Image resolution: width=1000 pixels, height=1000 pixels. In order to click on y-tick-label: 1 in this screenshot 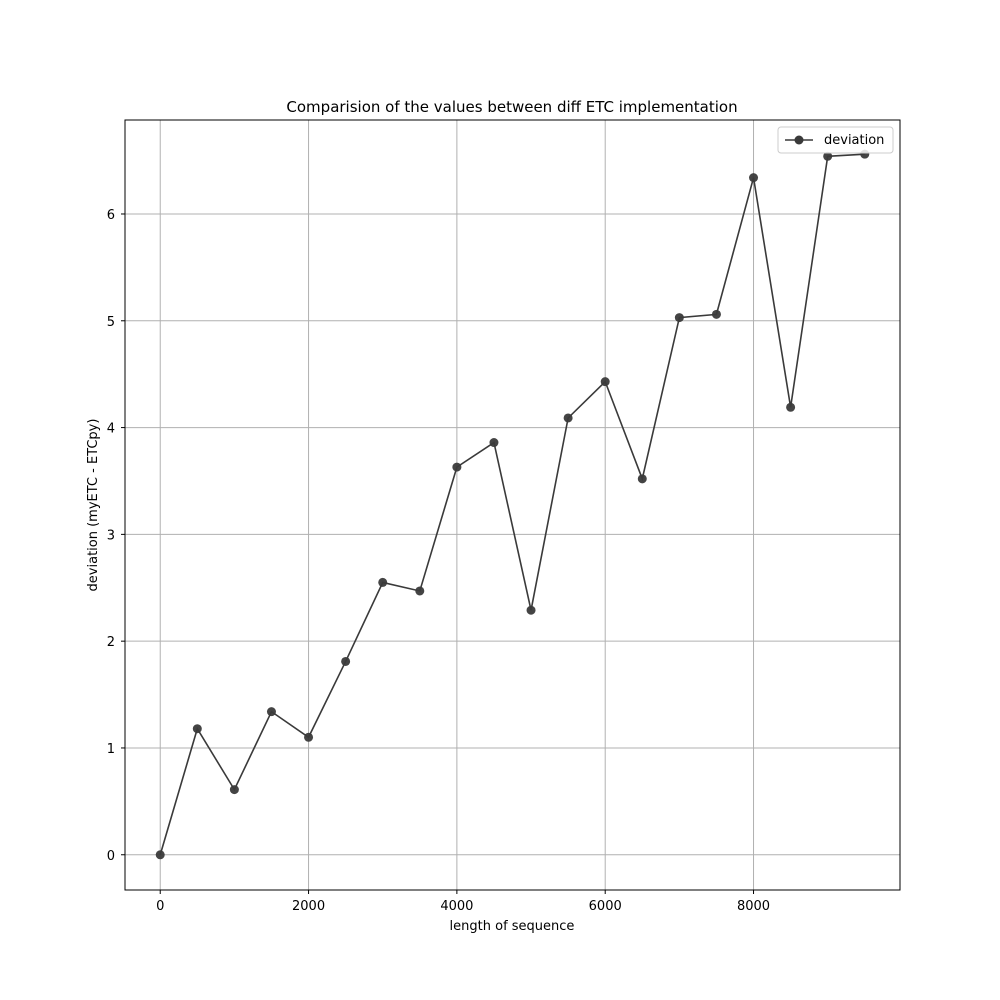, I will do `click(111, 749)`.